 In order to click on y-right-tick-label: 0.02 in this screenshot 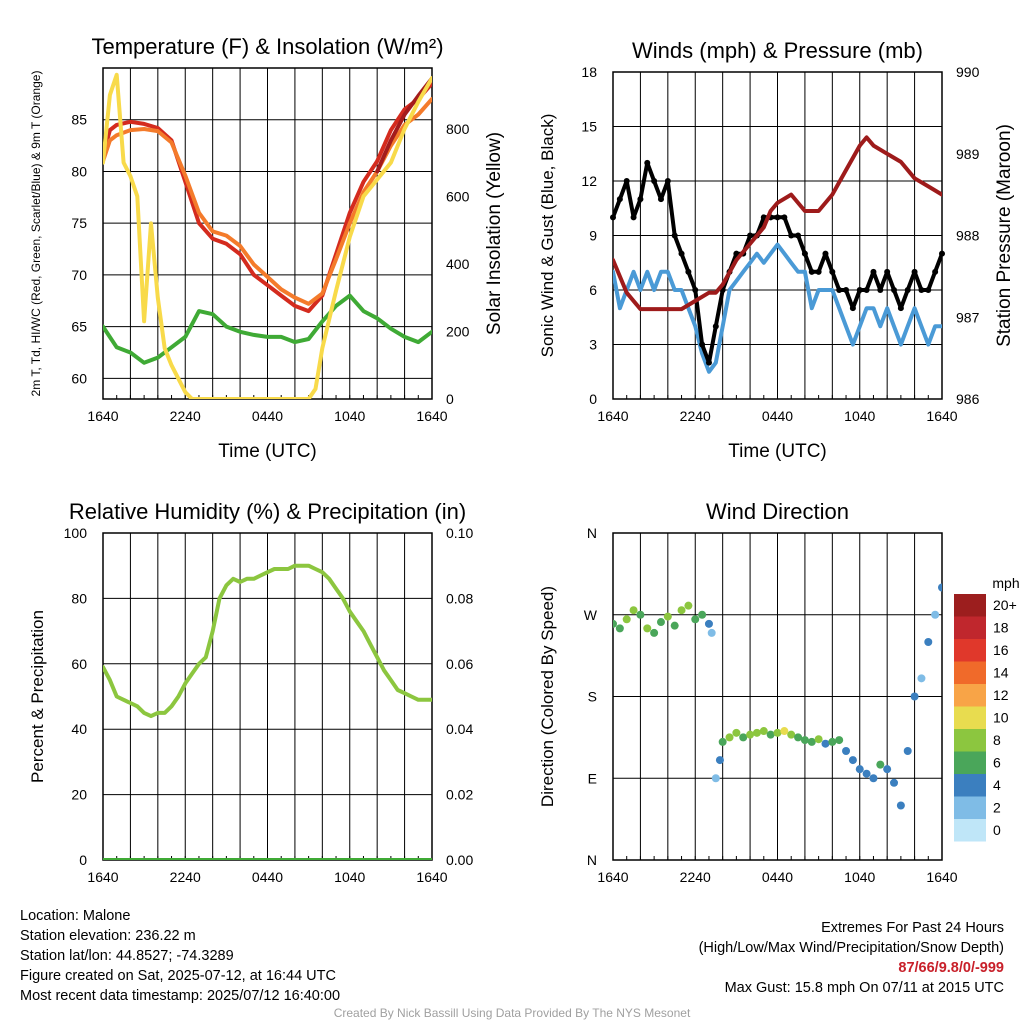, I will do `click(459, 795)`.